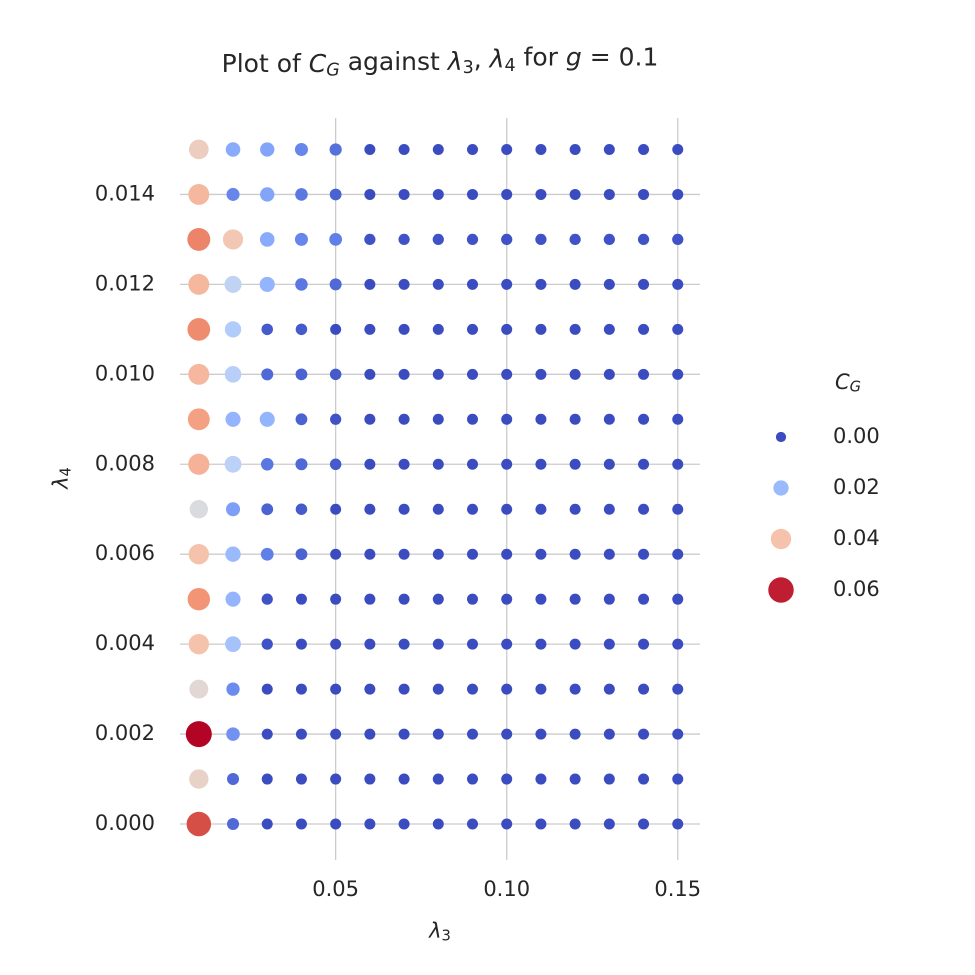 Image resolution: width=975 pixels, height=975 pixels. What do you see at coordinates (125, 193) in the screenshot?
I see `y-tick-label: 0.014` at bounding box center [125, 193].